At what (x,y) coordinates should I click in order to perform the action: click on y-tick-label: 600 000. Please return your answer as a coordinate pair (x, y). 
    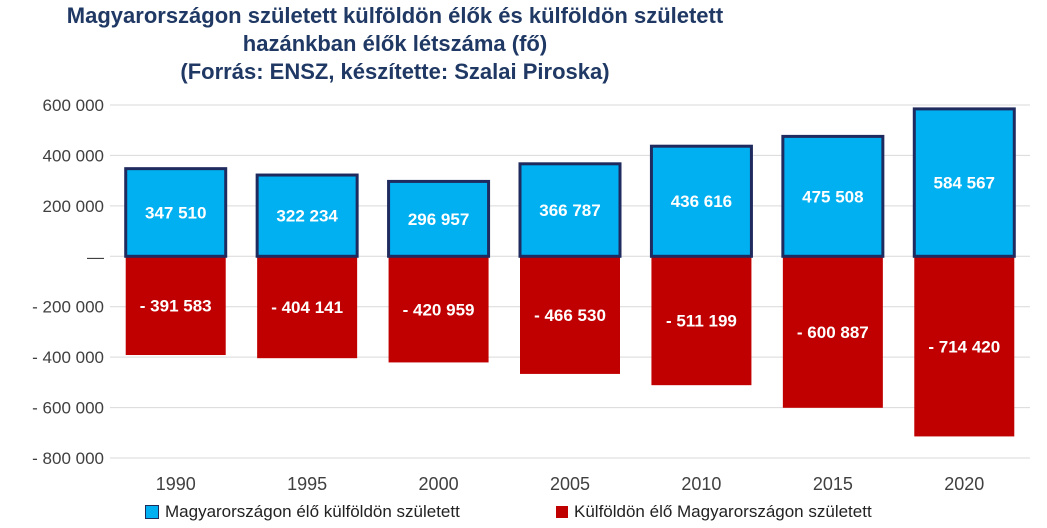
    Looking at the image, I should click on (73, 105).